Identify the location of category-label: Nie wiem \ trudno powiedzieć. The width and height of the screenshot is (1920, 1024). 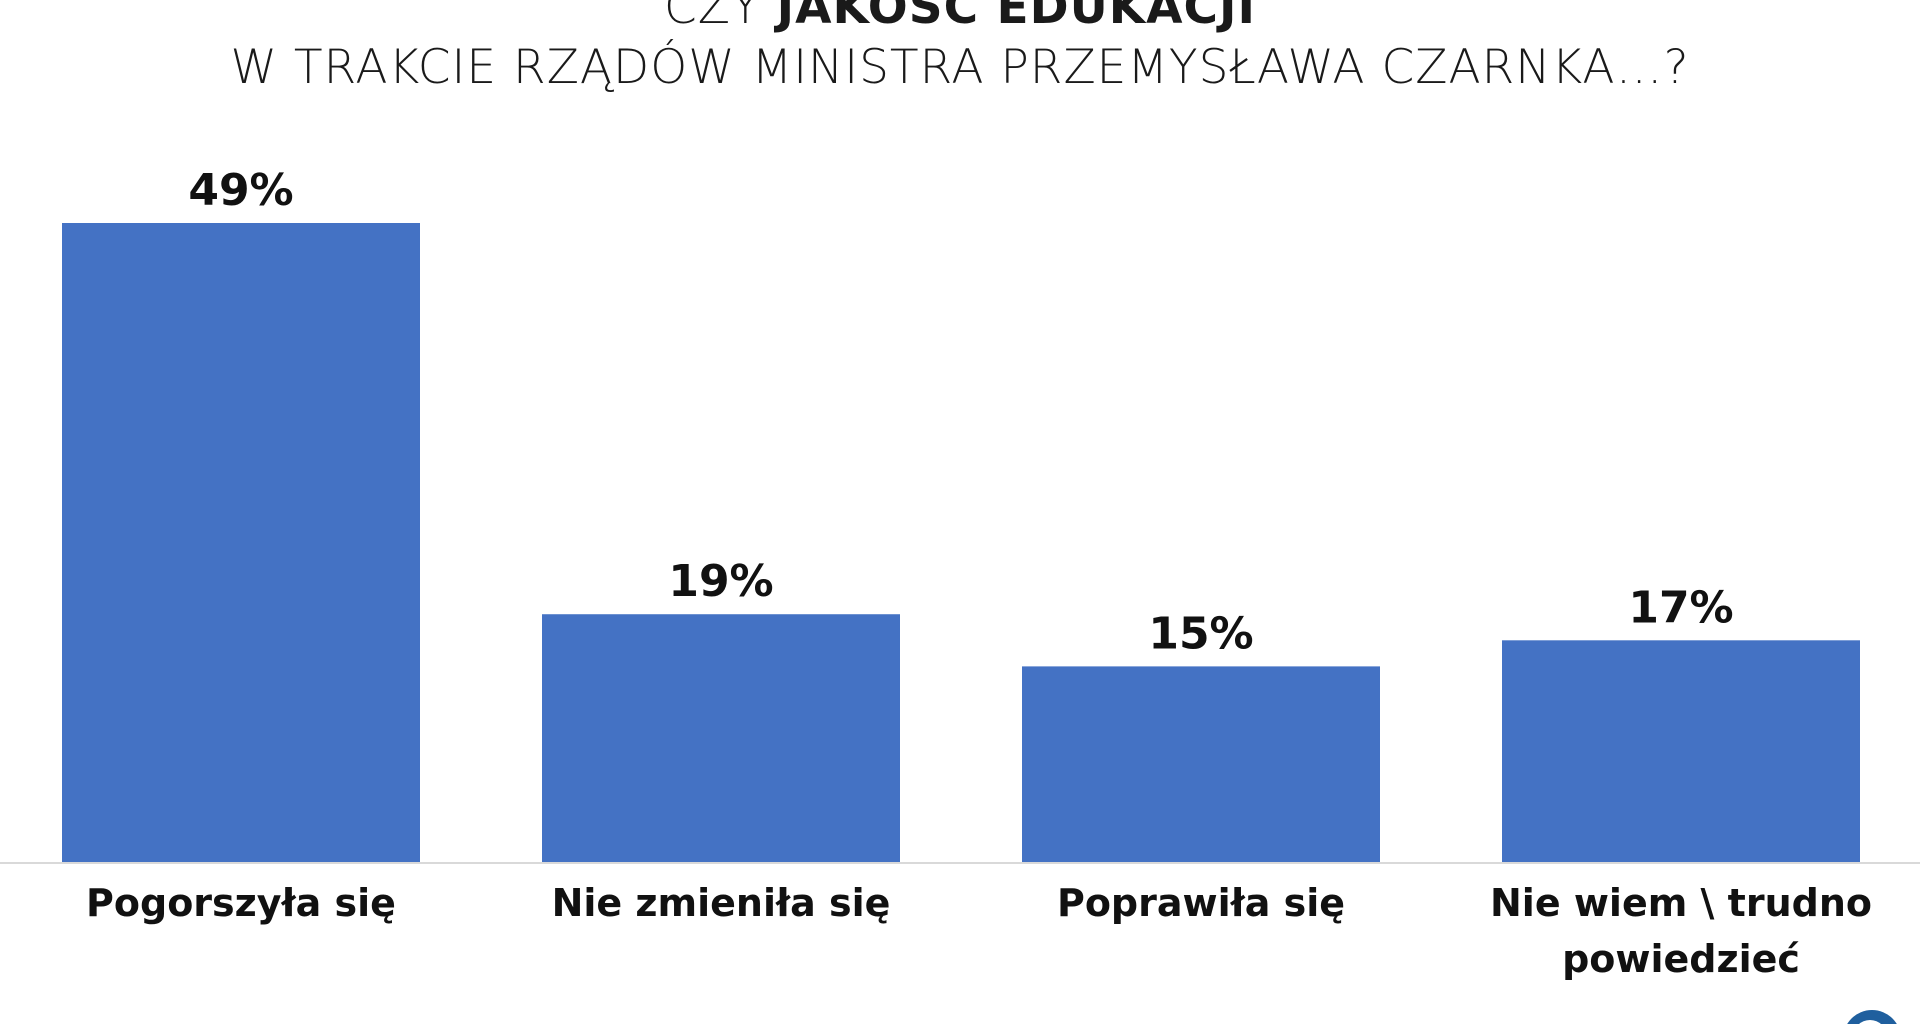
(1681, 931).